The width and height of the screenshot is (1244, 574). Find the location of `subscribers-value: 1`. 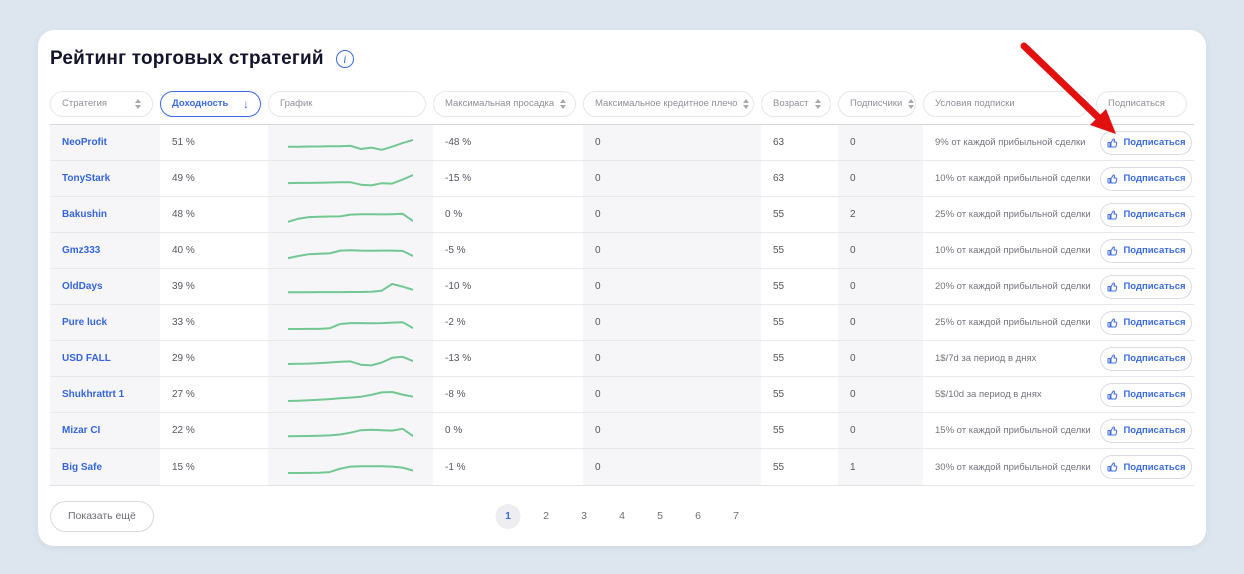

subscribers-value: 1 is located at coordinates (853, 467).